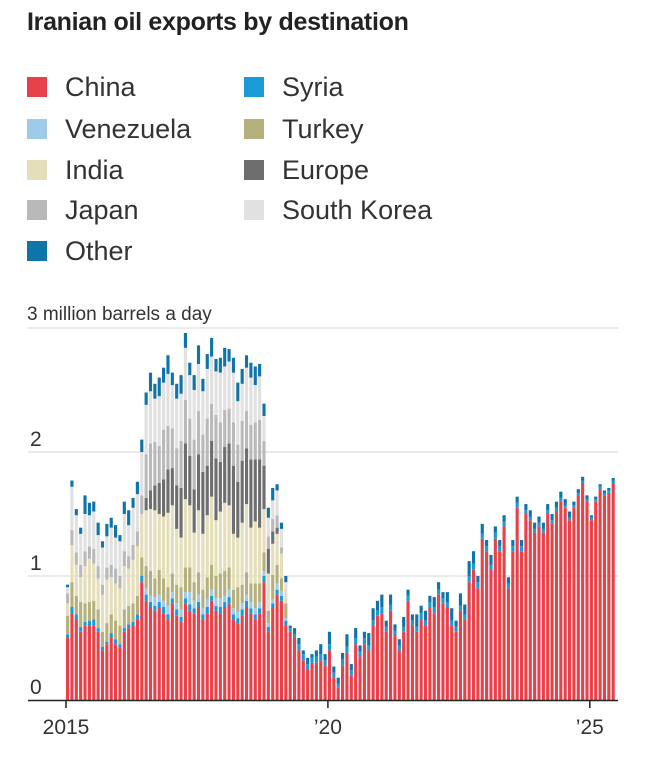 This screenshot has height=763, width=651. What do you see at coordinates (590, 727) in the screenshot?
I see `x-tick-label-2025: ’25` at bounding box center [590, 727].